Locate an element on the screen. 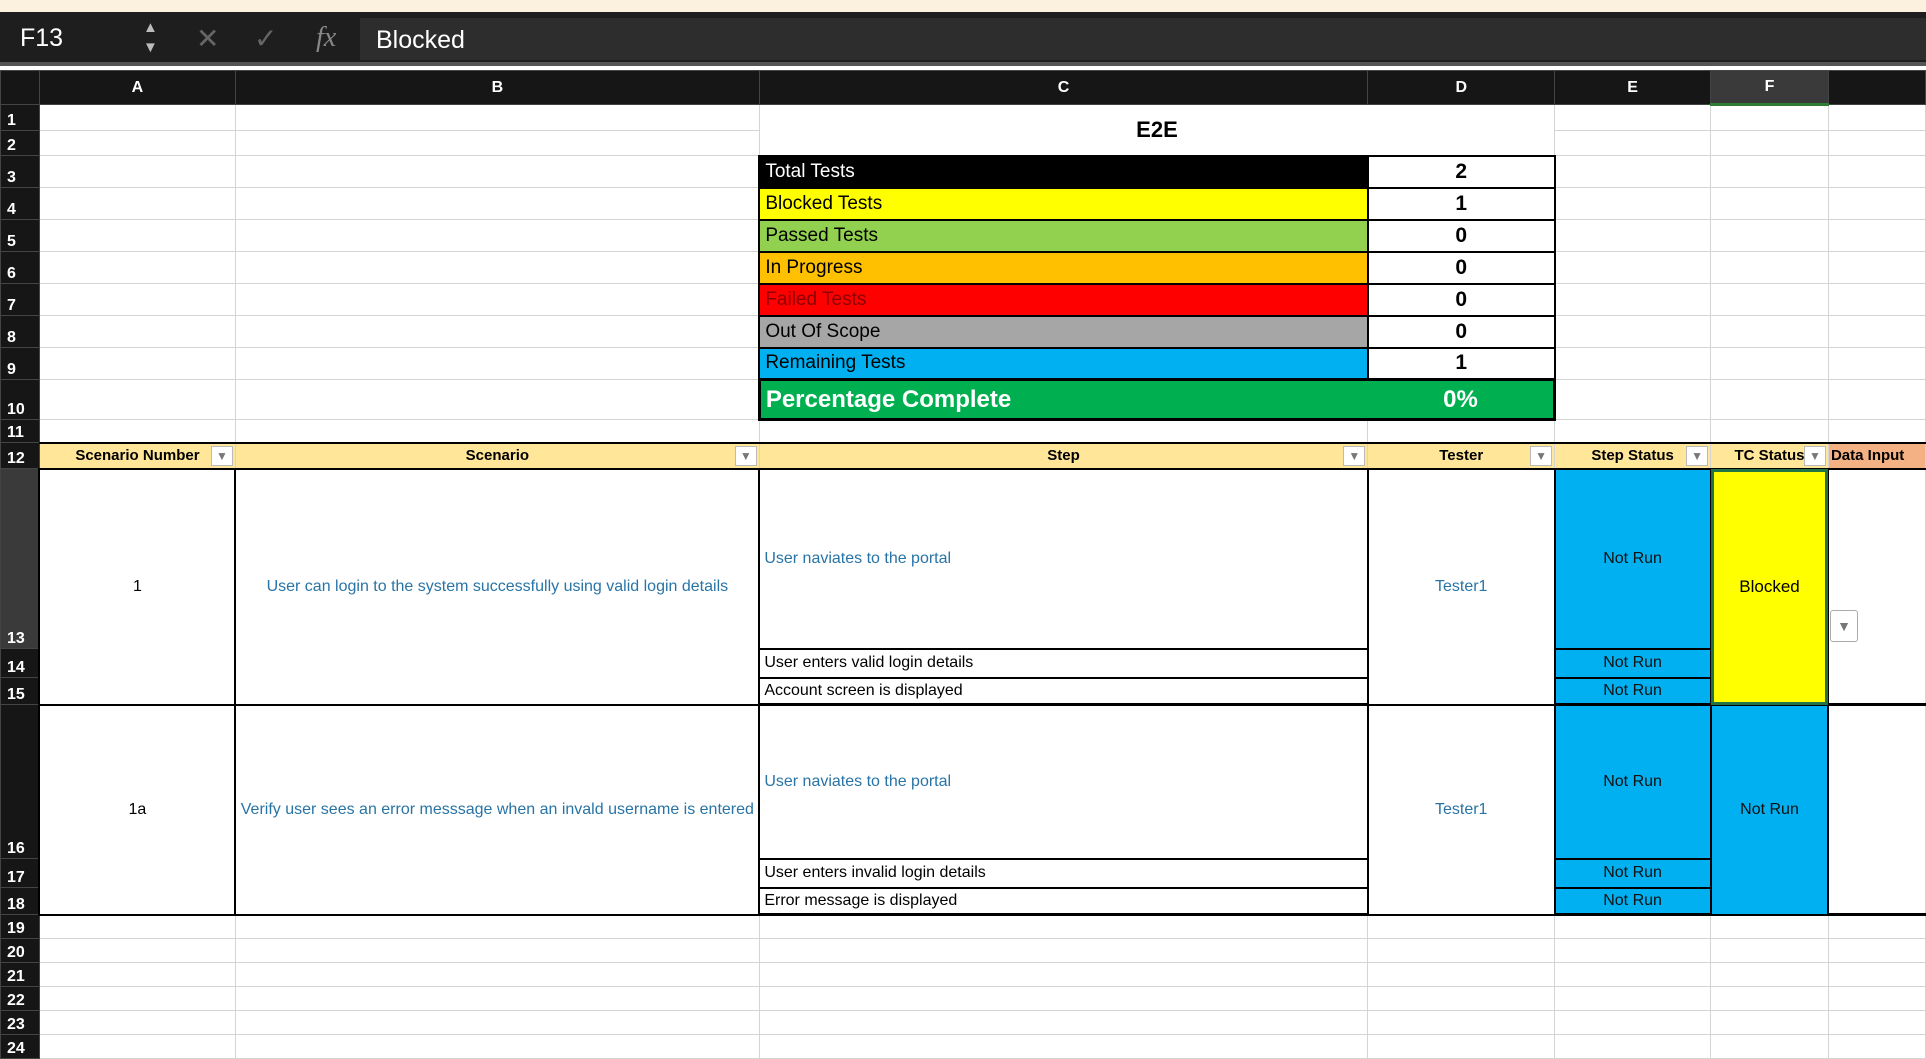 Image resolution: width=1926 pixels, height=1059 pixels. tc-status-cell: Not Run is located at coordinates (1769, 809).